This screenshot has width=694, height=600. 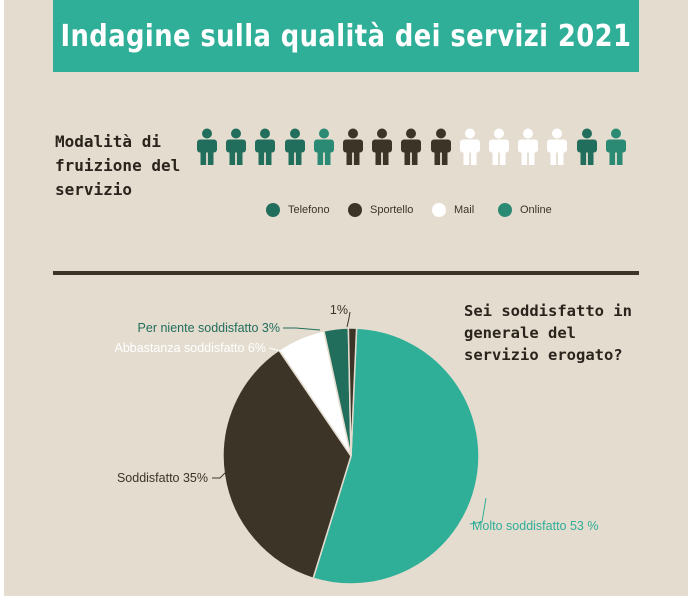 I want to click on pie-slice-label: 1%, so click(x=339, y=310).